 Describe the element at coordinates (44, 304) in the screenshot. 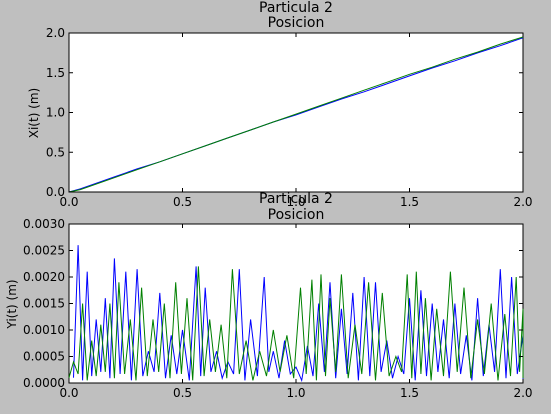

I see `y-tick-label: 0.0015` at that location.